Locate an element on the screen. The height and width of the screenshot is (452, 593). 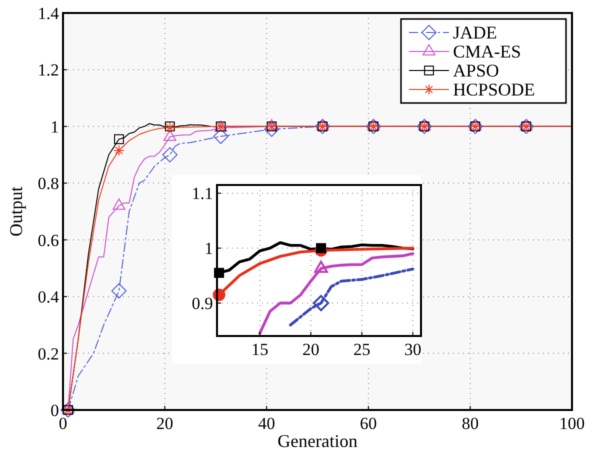
legend-label: JADE is located at coordinates (475, 32).